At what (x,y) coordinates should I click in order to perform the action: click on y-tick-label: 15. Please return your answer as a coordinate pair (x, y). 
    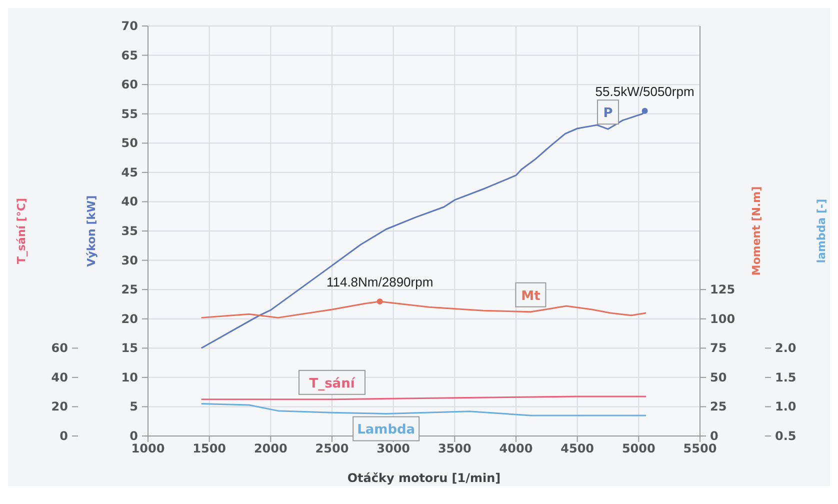
    Looking at the image, I should click on (129, 348).